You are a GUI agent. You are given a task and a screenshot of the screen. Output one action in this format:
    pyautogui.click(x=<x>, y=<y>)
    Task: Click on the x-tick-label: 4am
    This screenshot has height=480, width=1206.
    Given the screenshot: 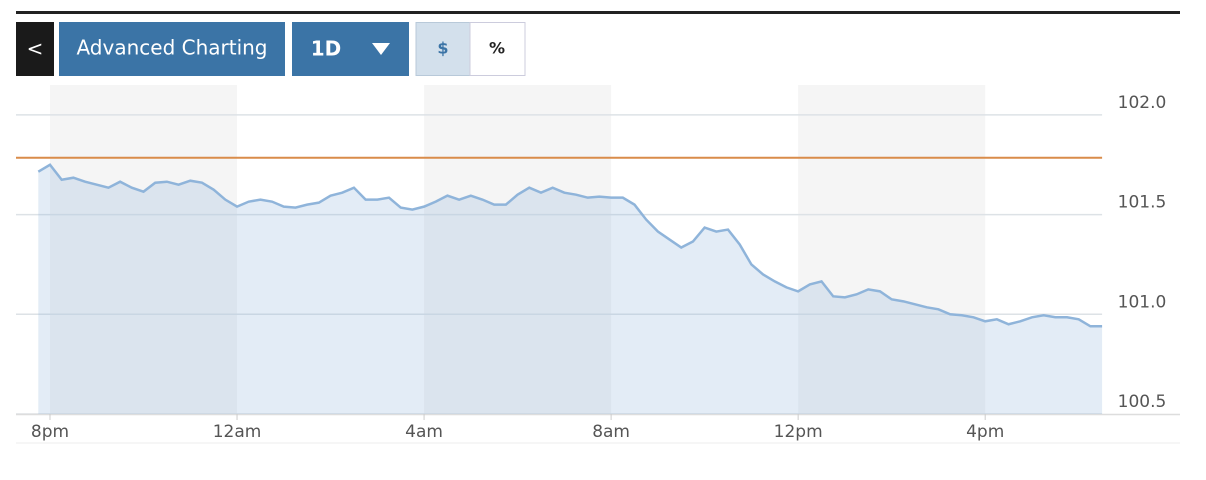 What is the action you would take?
    pyautogui.click(x=424, y=432)
    